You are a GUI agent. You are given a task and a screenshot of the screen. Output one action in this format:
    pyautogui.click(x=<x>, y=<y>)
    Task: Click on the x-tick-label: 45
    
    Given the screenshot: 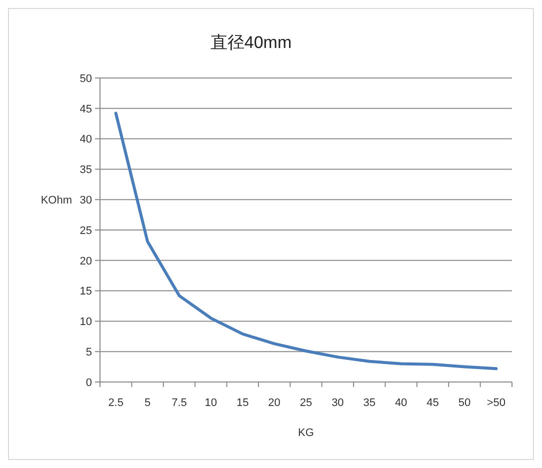 What is the action you would take?
    pyautogui.click(x=432, y=403)
    